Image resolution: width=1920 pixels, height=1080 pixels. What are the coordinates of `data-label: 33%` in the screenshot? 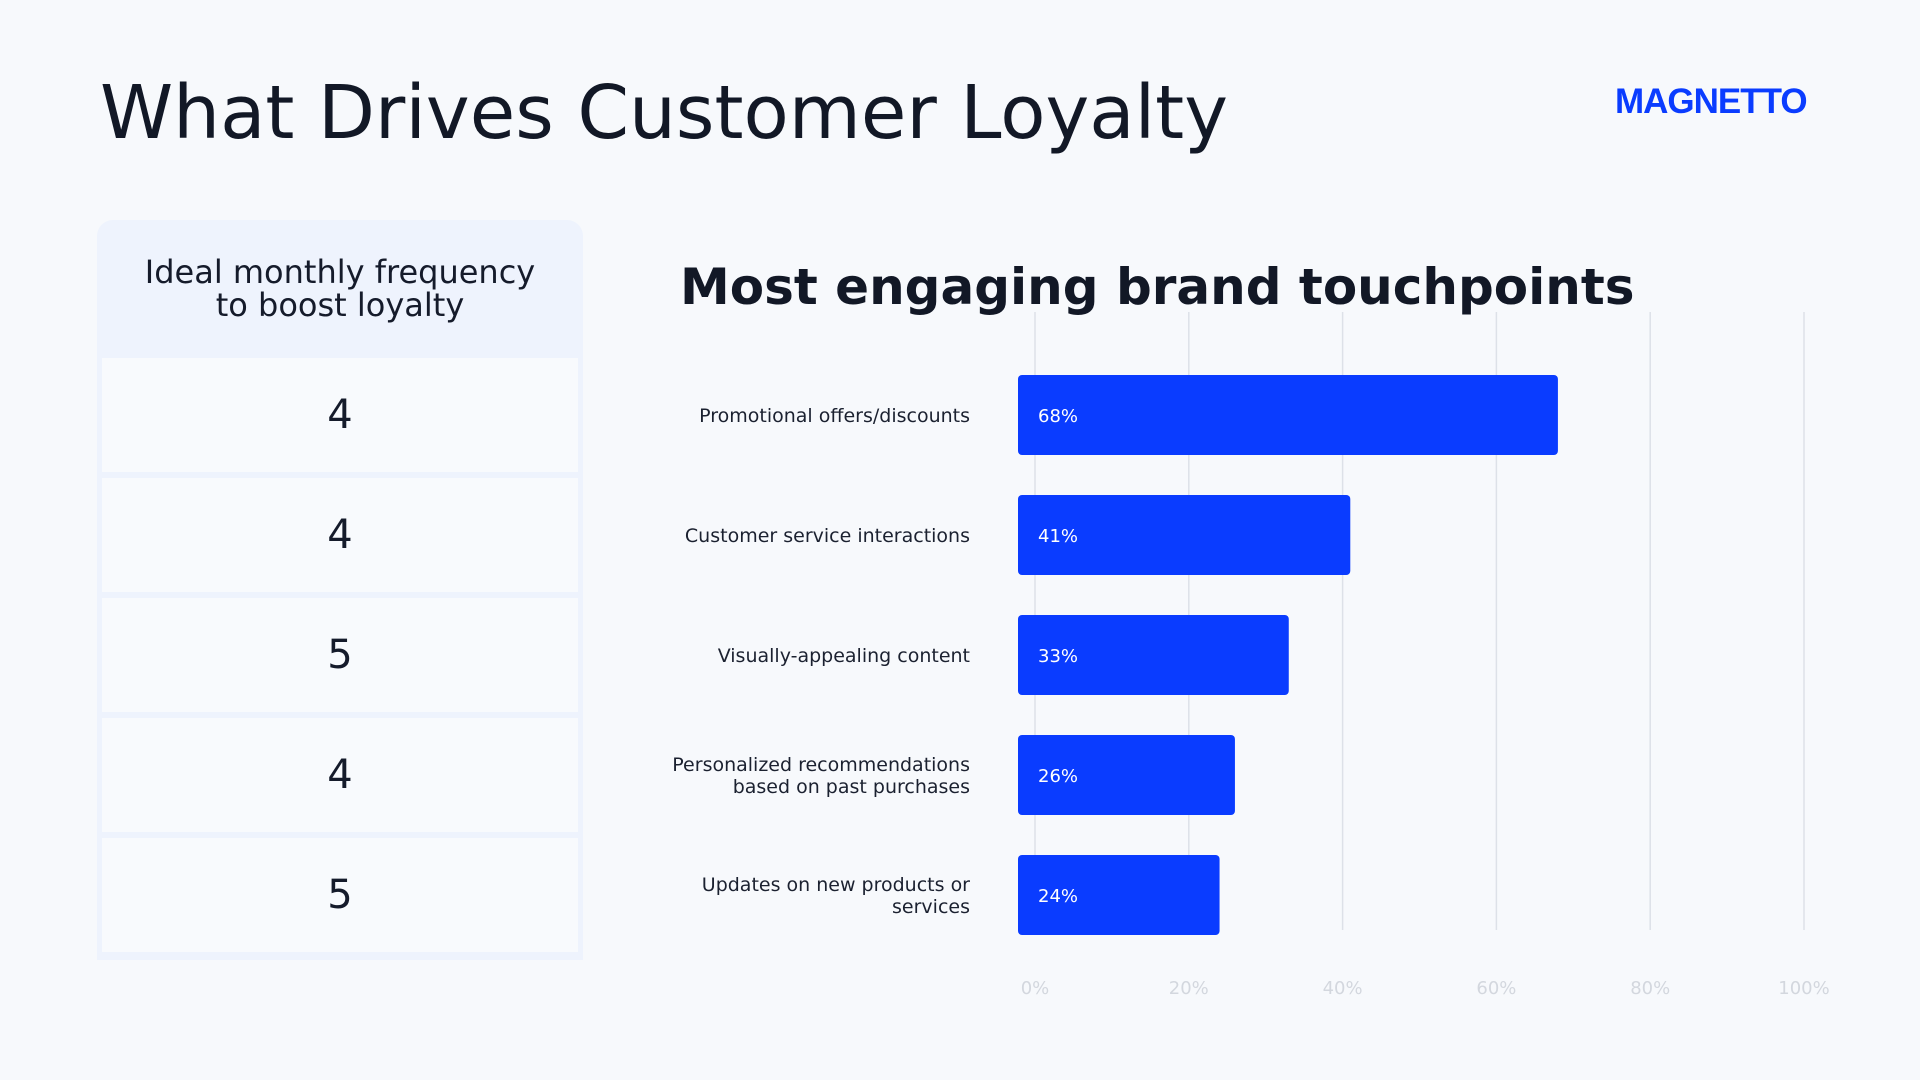 It's located at (1058, 656).